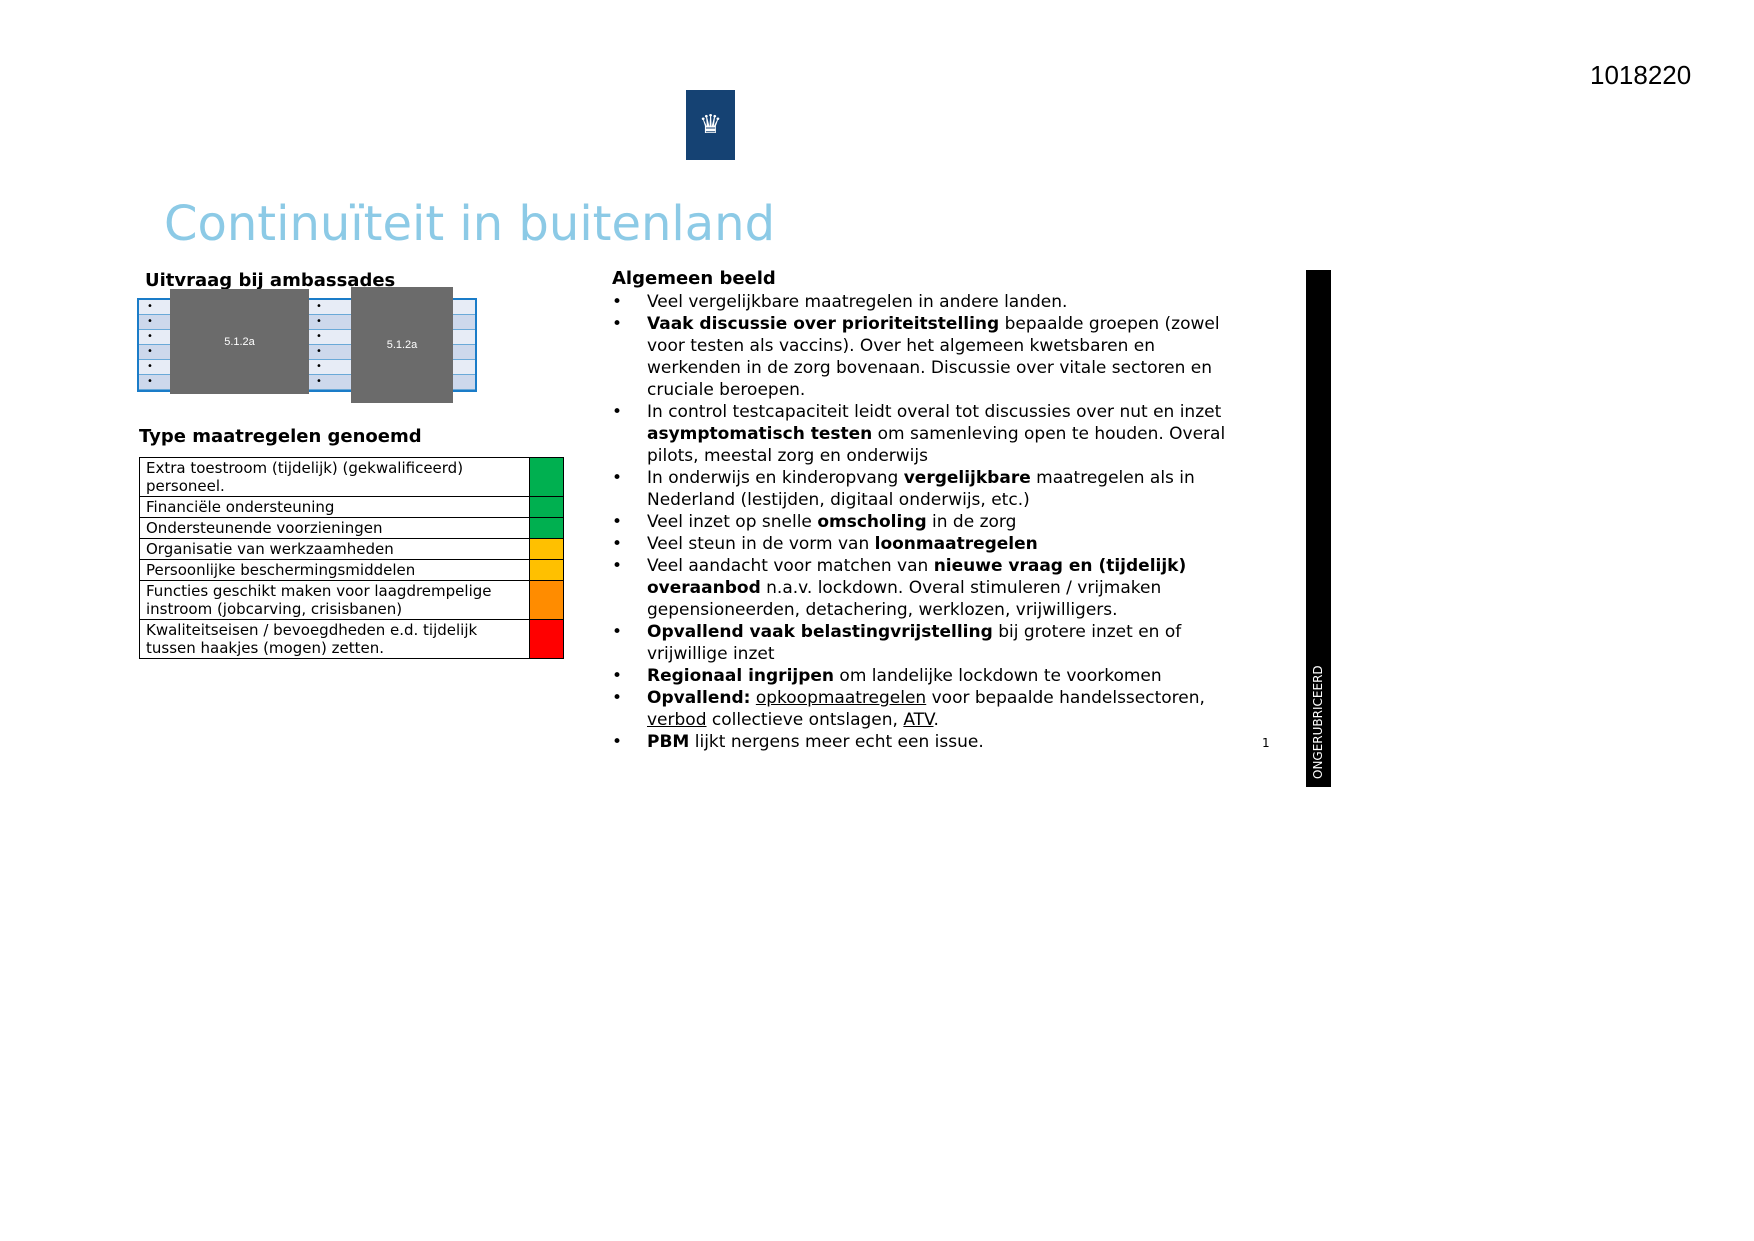  What do you see at coordinates (836, 742) in the screenshot?
I see `text-segment: lijkt nergens meer echt een issue.` at bounding box center [836, 742].